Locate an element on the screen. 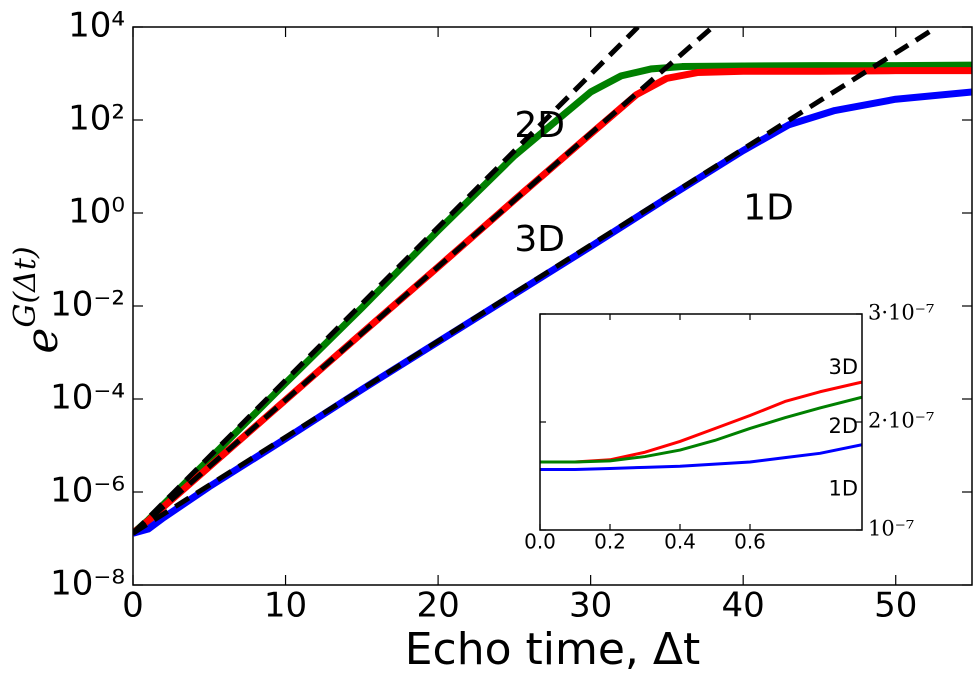  y-tick-label: 10⁻⁶ is located at coordinates (87, 491).